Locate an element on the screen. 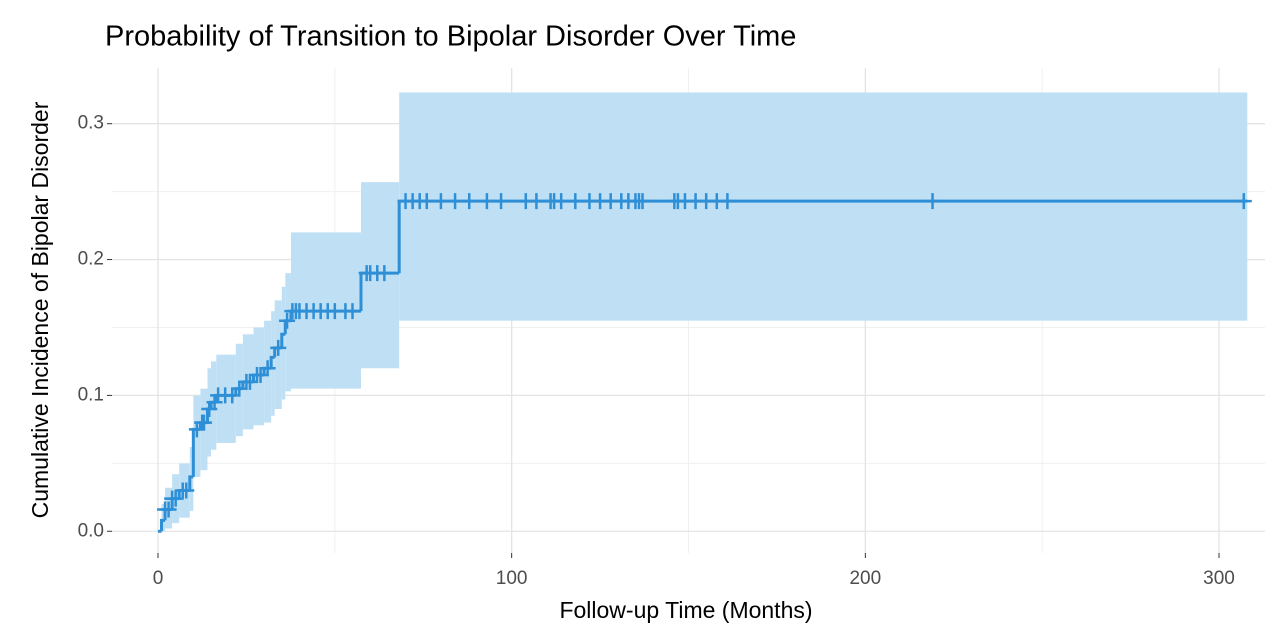 Image resolution: width=1280 pixels, height=642 pixels. x-axis-title: Follow-up Time (Months) is located at coordinates (685, 610).